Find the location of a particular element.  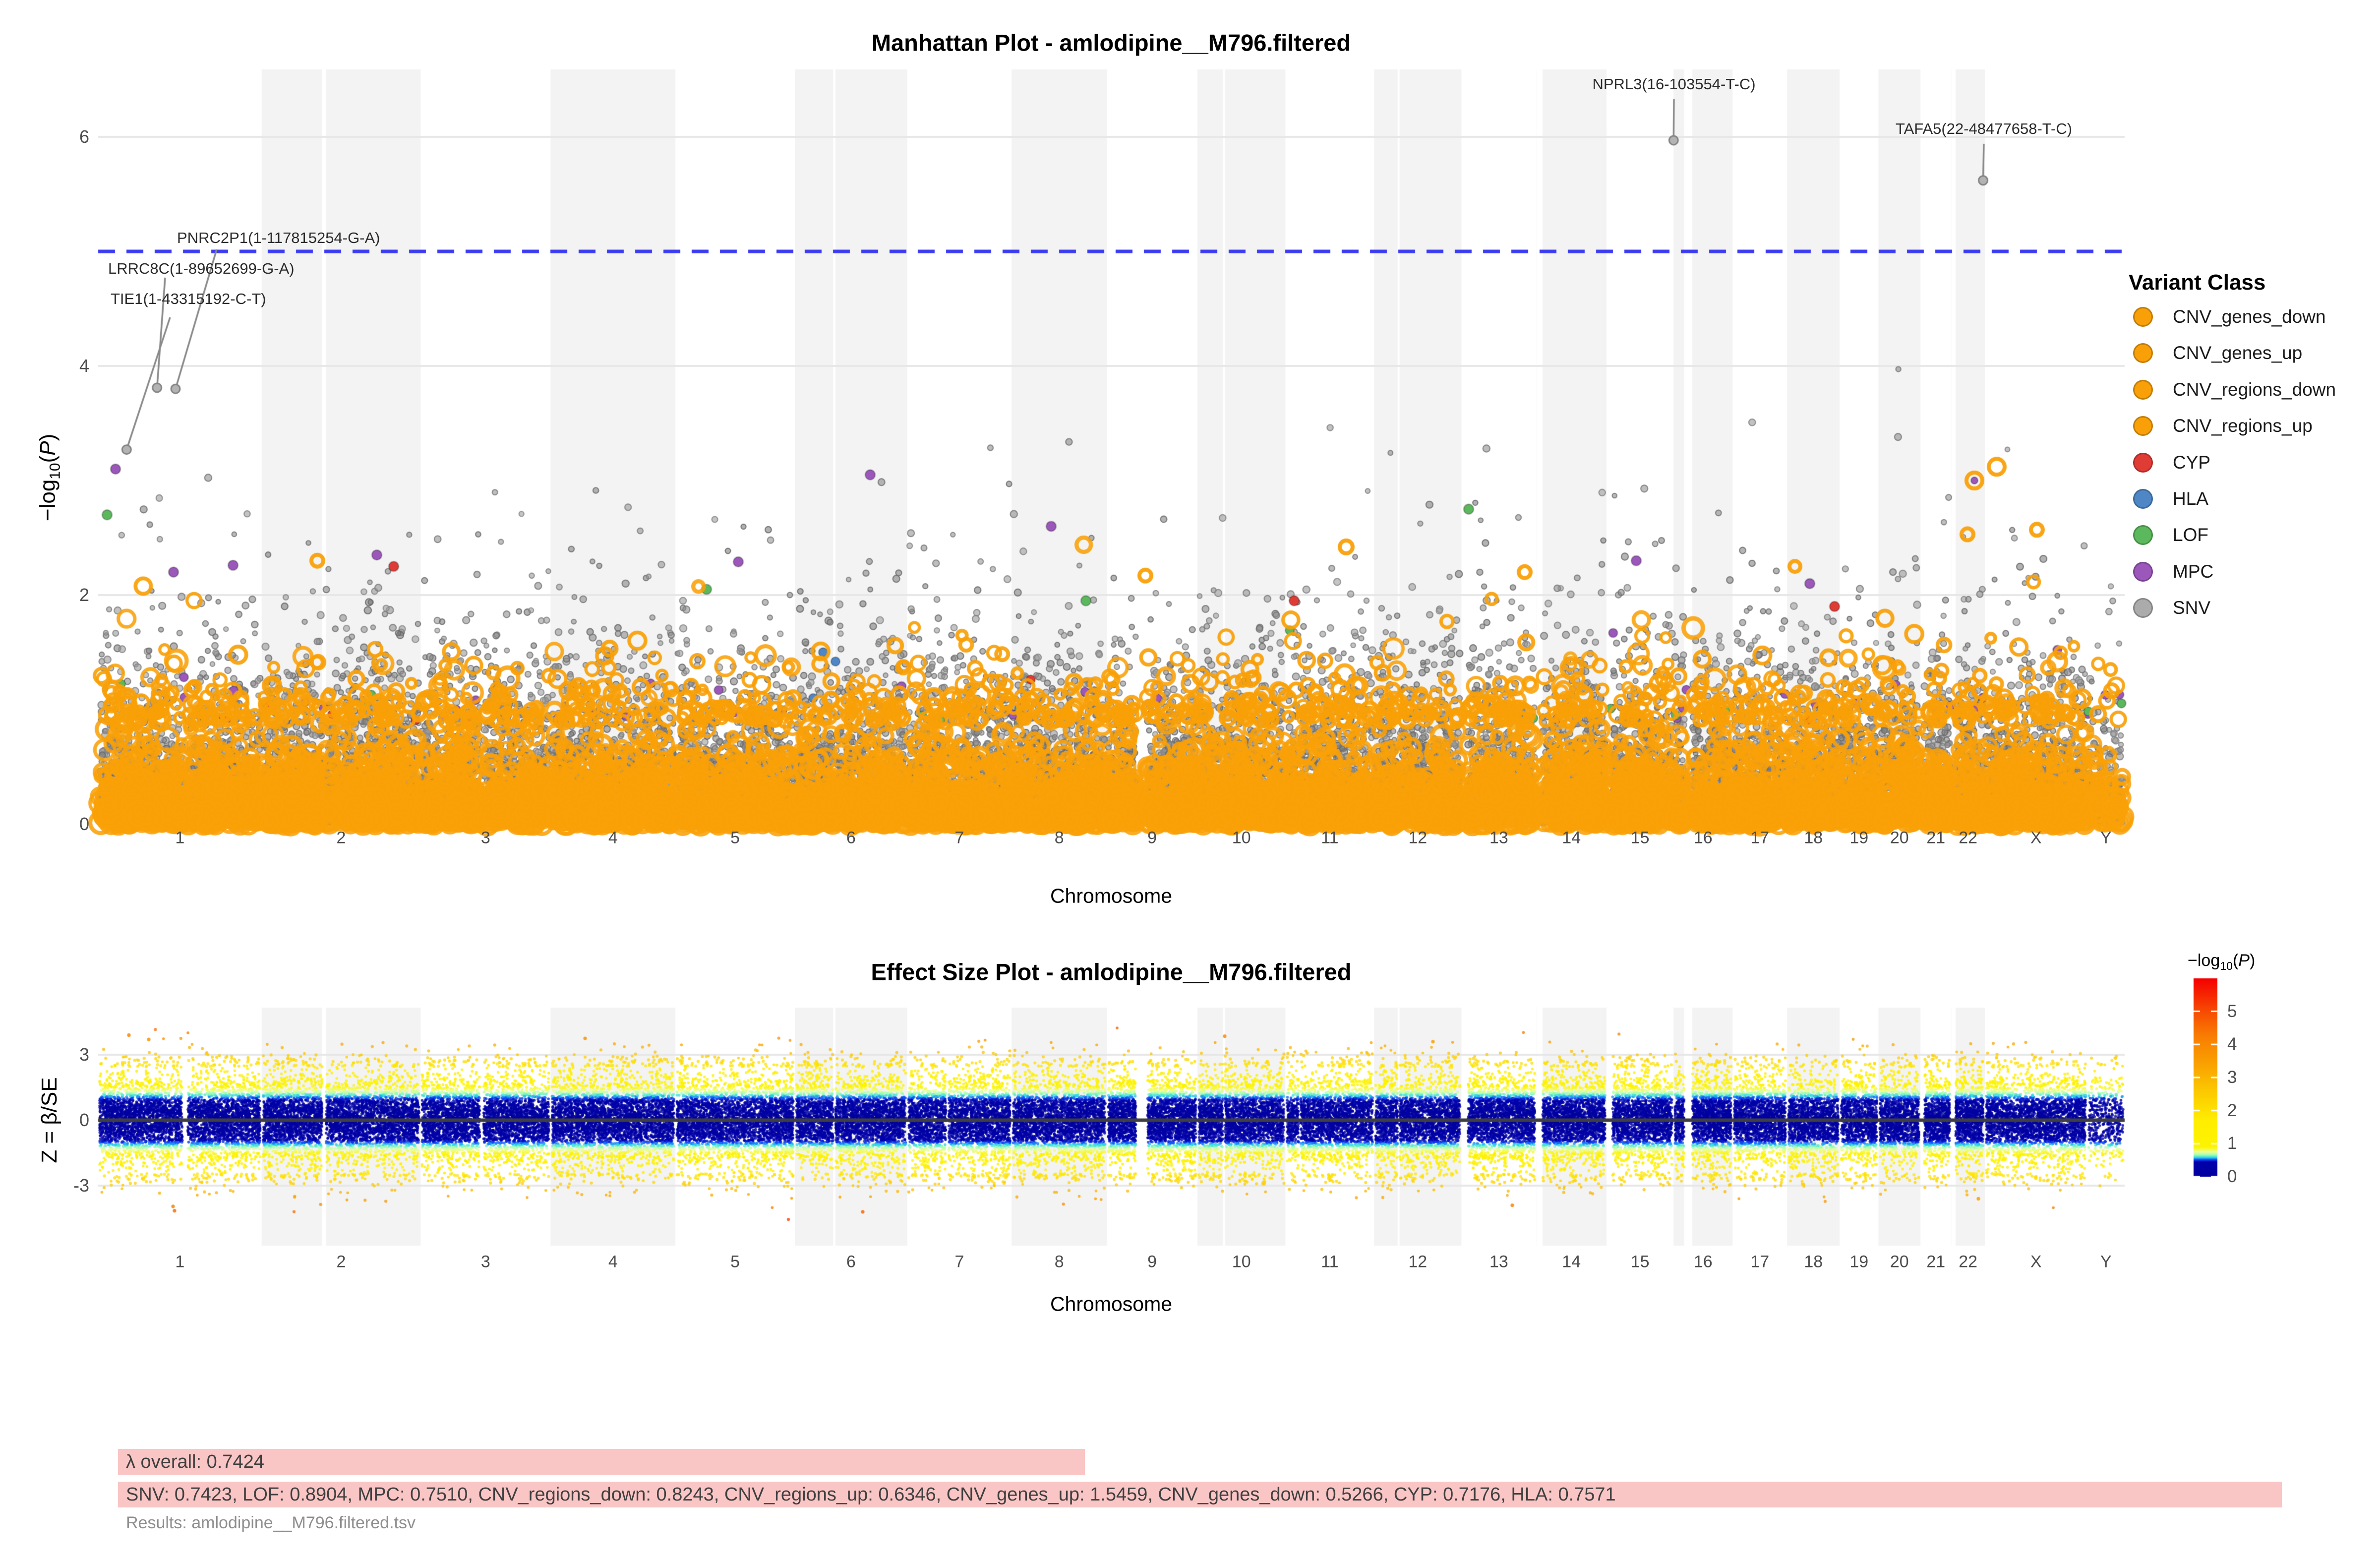

legend-item-label: CNV_genes_up is located at coordinates (2238, 353).